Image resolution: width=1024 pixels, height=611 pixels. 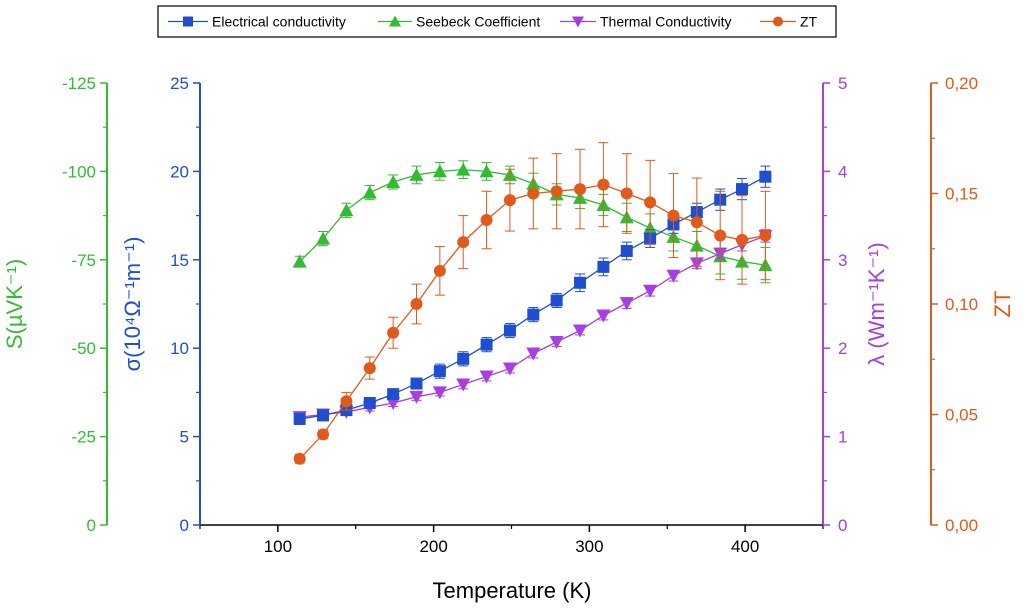 What do you see at coordinates (179, 348) in the screenshot?
I see `sigma-tick-label: 10` at bounding box center [179, 348].